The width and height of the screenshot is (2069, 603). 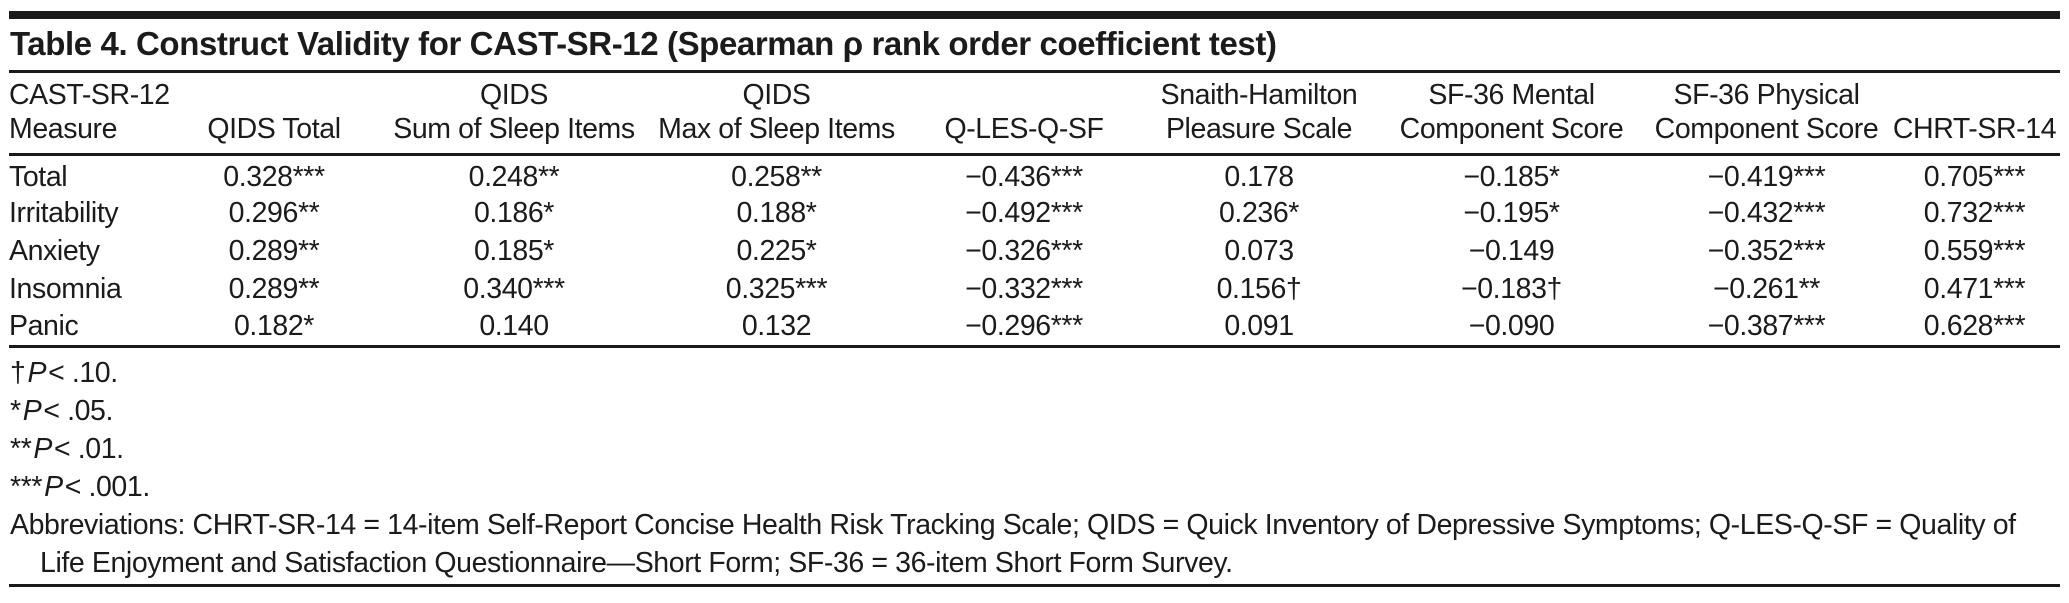 What do you see at coordinates (83, 372) in the screenshot?
I see `footnote-threshold: < .10.` at bounding box center [83, 372].